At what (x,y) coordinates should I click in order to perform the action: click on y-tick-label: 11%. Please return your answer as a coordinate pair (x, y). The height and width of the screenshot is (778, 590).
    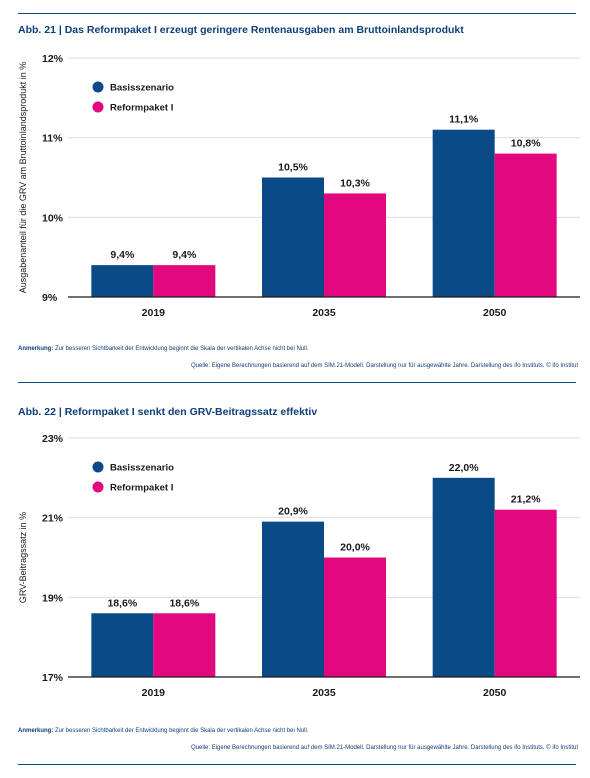
    Looking at the image, I should click on (52, 139).